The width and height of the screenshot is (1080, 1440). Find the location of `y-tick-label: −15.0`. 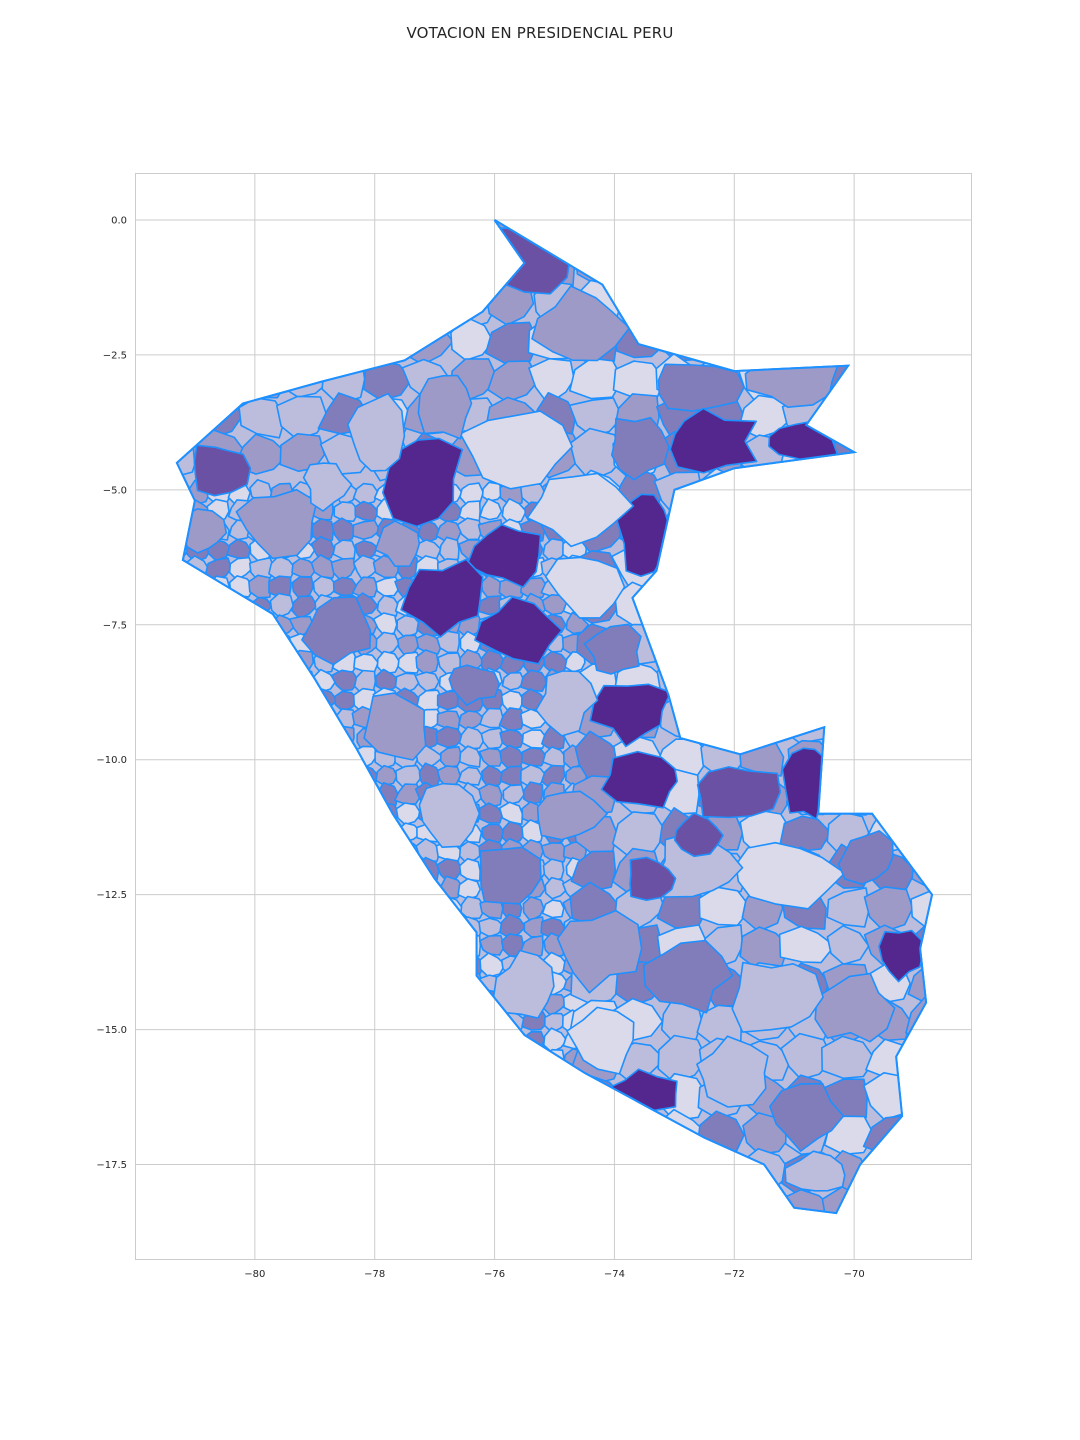

y-tick-label: −15.0 is located at coordinates (111, 1030).